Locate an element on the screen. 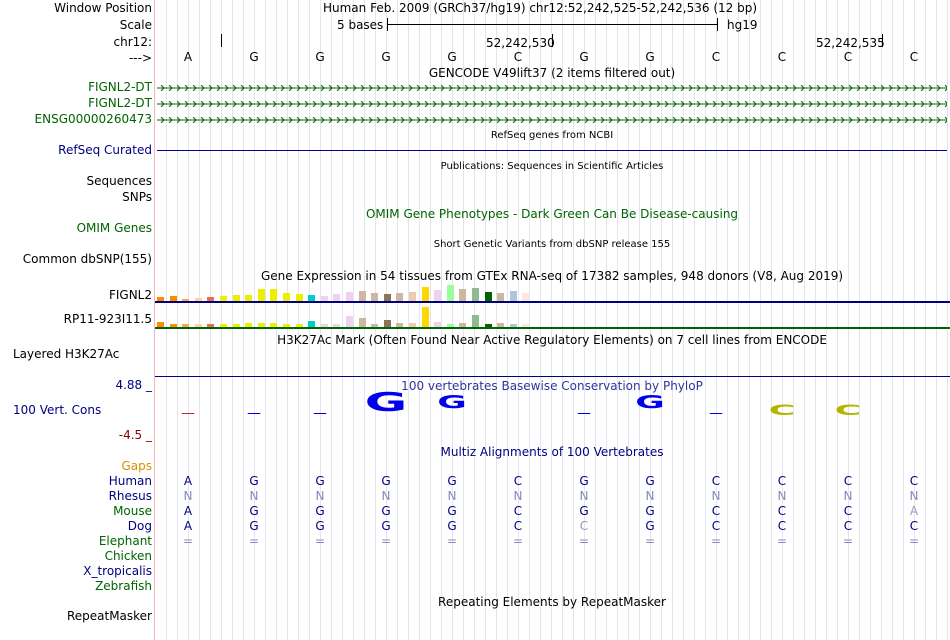 Image resolution: width=950 pixels, height=640 pixels. conservation-glyph: G is located at coordinates (386, 403).